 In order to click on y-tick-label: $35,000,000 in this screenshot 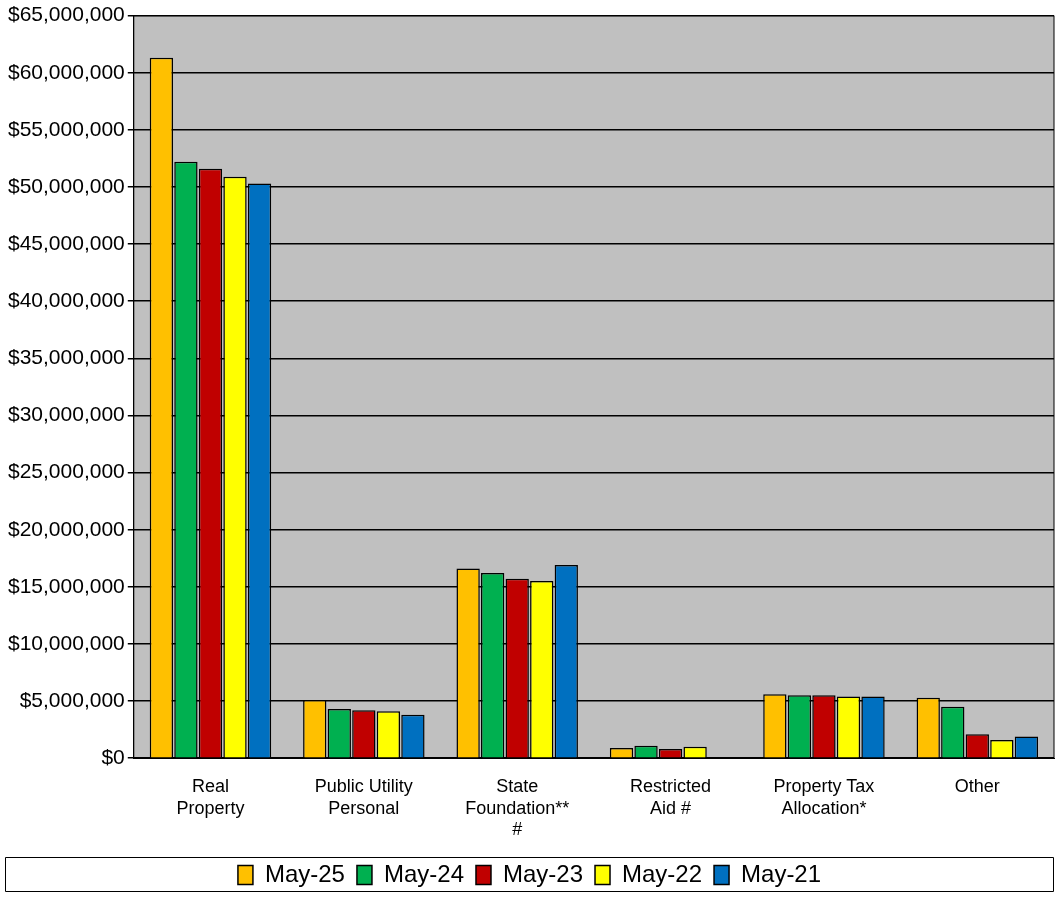, I will do `click(66, 357)`.